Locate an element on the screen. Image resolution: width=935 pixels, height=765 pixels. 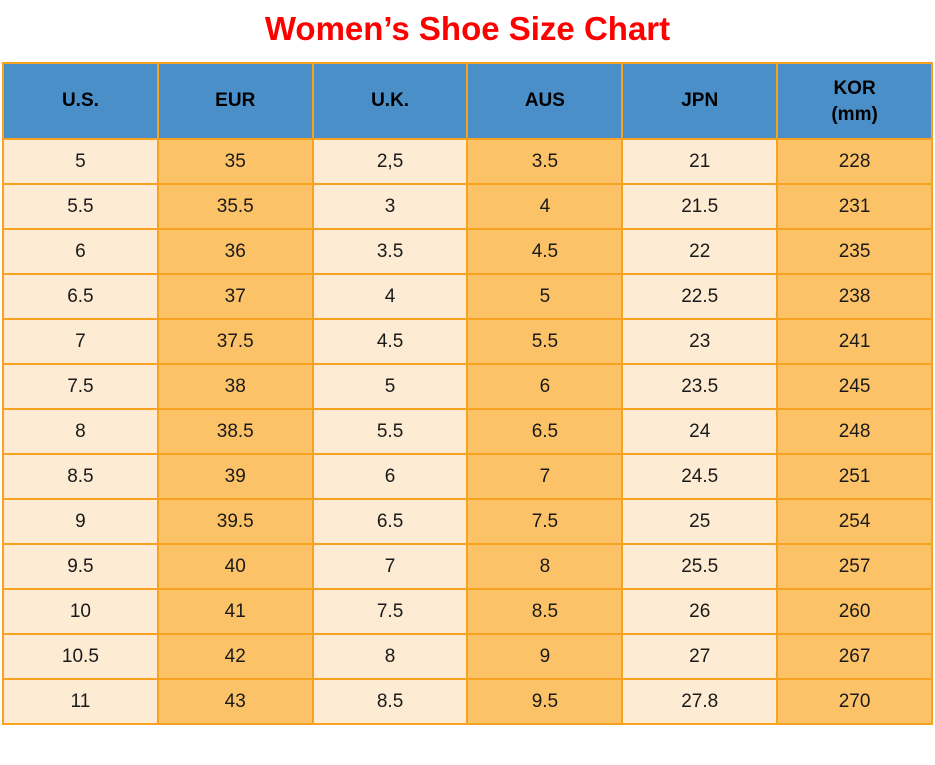
cell-jpn: 27 is located at coordinates (700, 656).